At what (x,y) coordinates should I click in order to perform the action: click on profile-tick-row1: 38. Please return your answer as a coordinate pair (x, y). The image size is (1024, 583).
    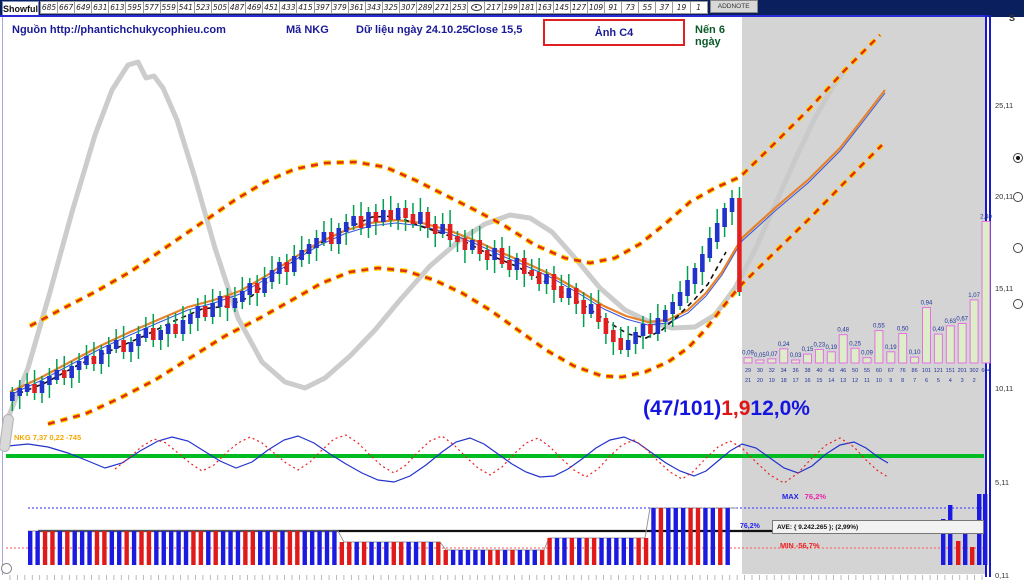
    Looking at the image, I should click on (807, 371).